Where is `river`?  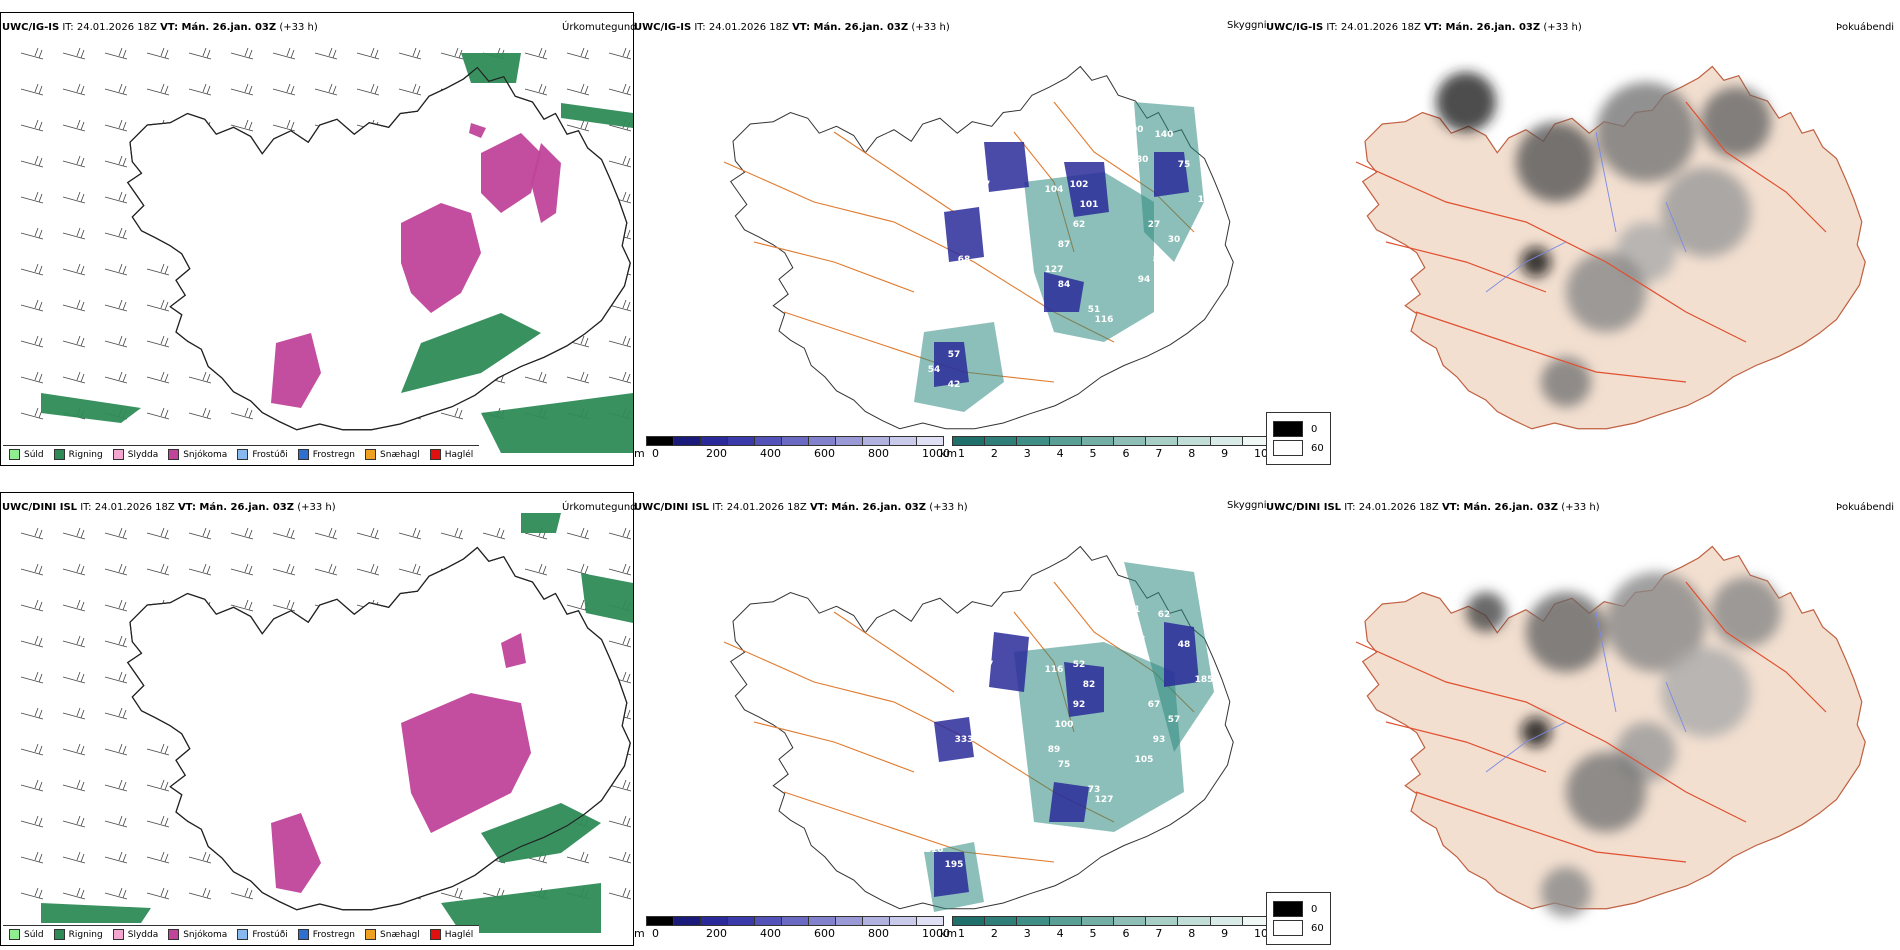
river is located at coordinates (1676, 707).